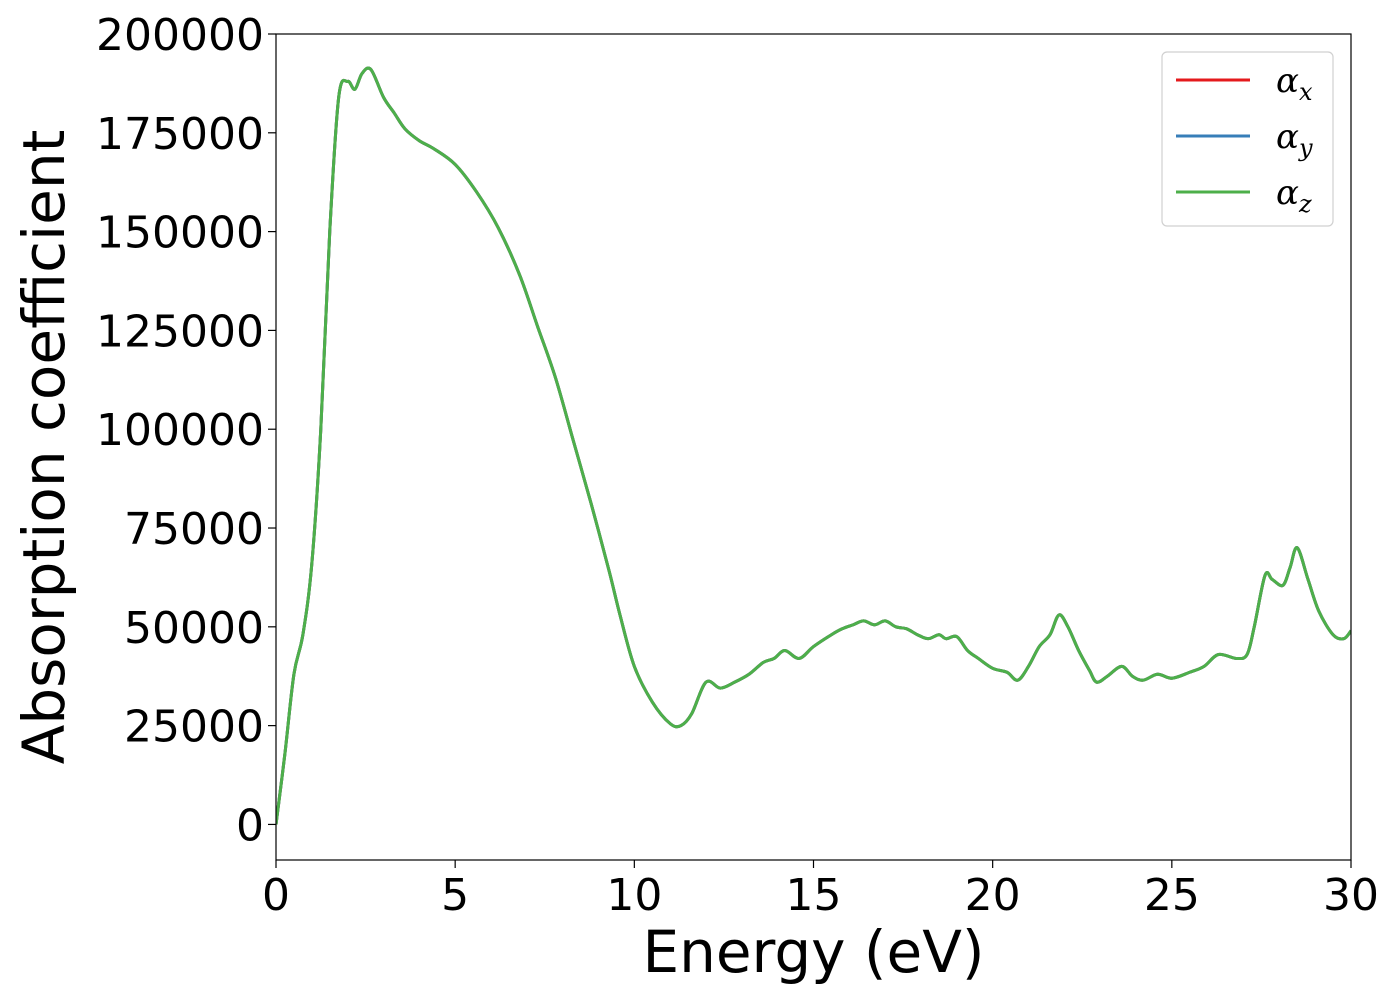 The image size is (1400, 1000). What do you see at coordinates (44, 447) in the screenshot?
I see `y-axis-title: Absorption coefficient` at bounding box center [44, 447].